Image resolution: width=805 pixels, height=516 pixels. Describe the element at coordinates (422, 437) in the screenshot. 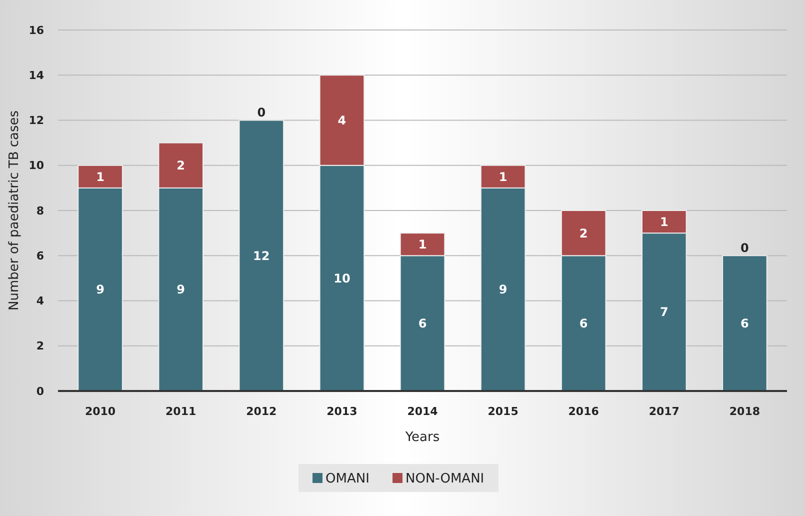

I see `x-axis-title: Years` at that location.